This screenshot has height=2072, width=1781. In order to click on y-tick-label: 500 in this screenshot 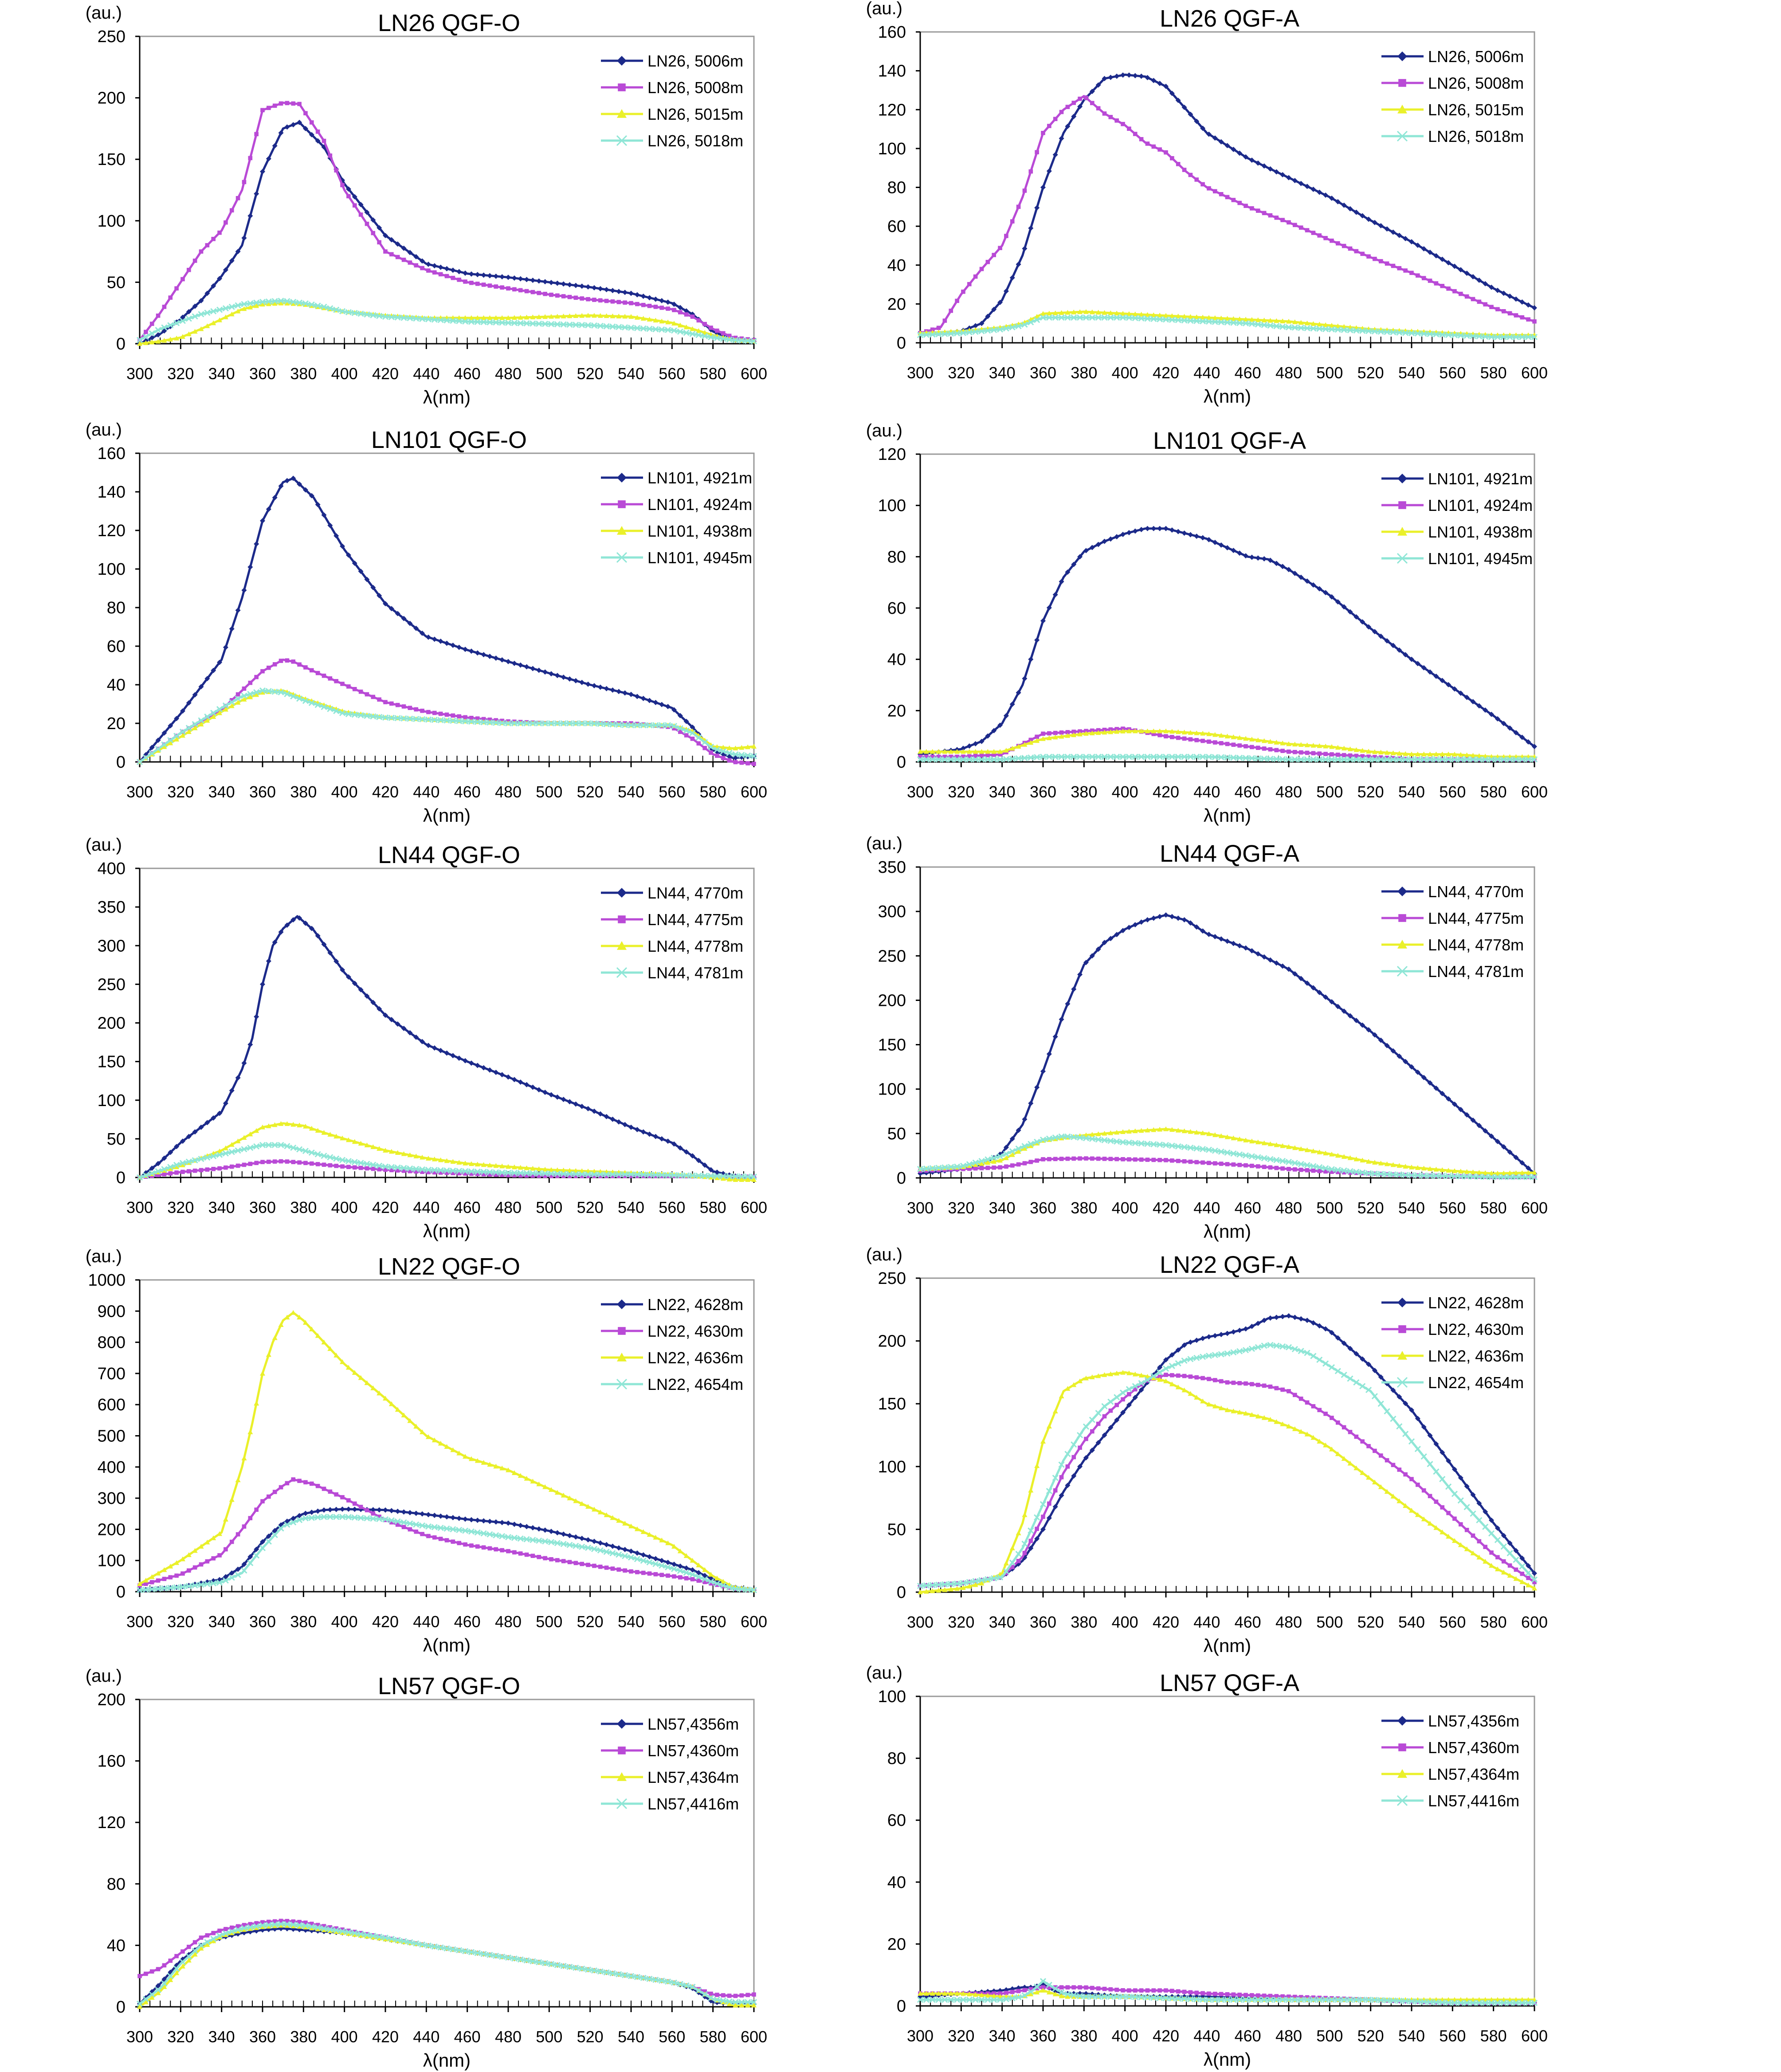, I will do `click(112, 1436)`.